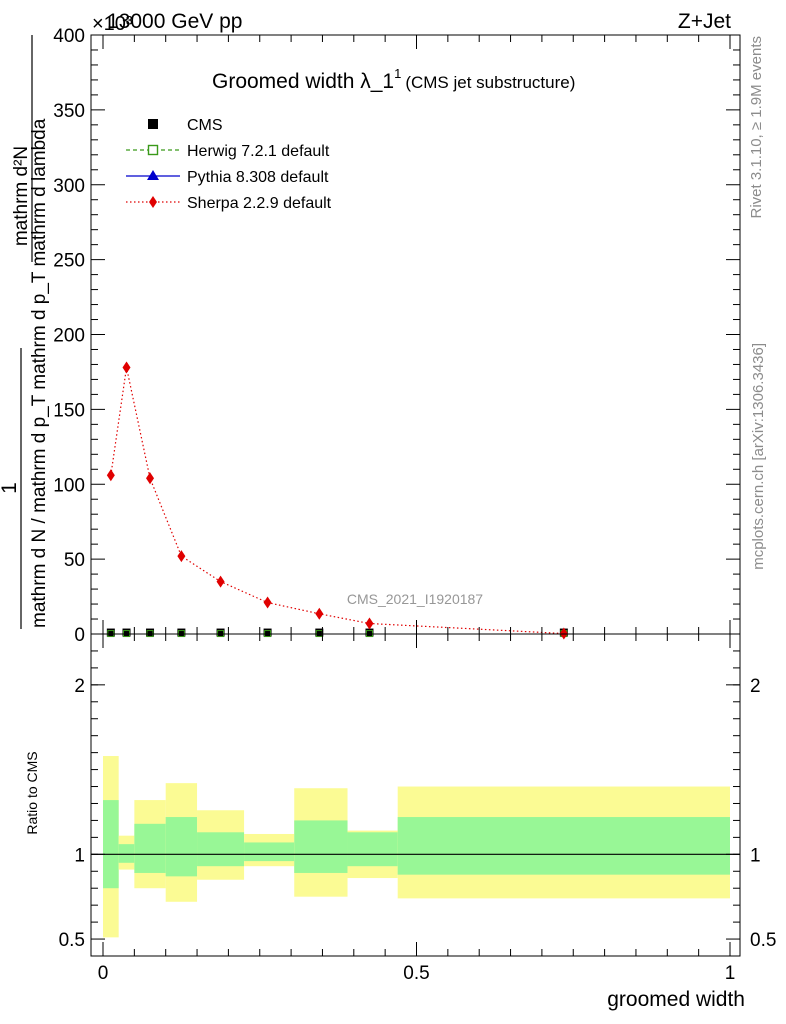 The height and width of the screenshot is (1024, 786). Describe the element at coordinates (79, 686) in the screenshot. I see `ratio-ytick-label-left: 2` at that location.